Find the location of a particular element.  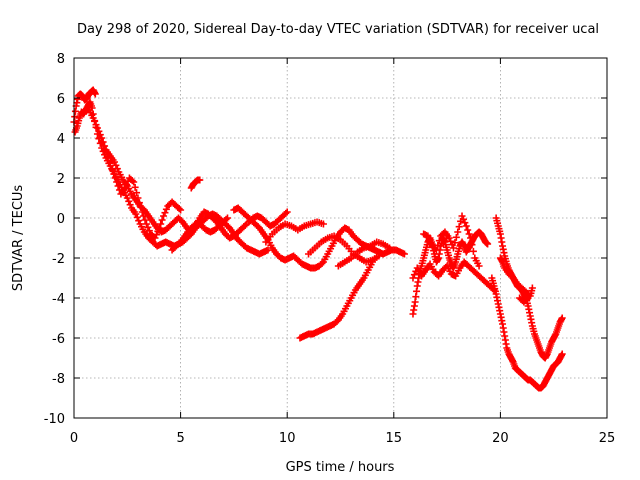

x-tick-label: 15 is located at coordinates (394, 438).